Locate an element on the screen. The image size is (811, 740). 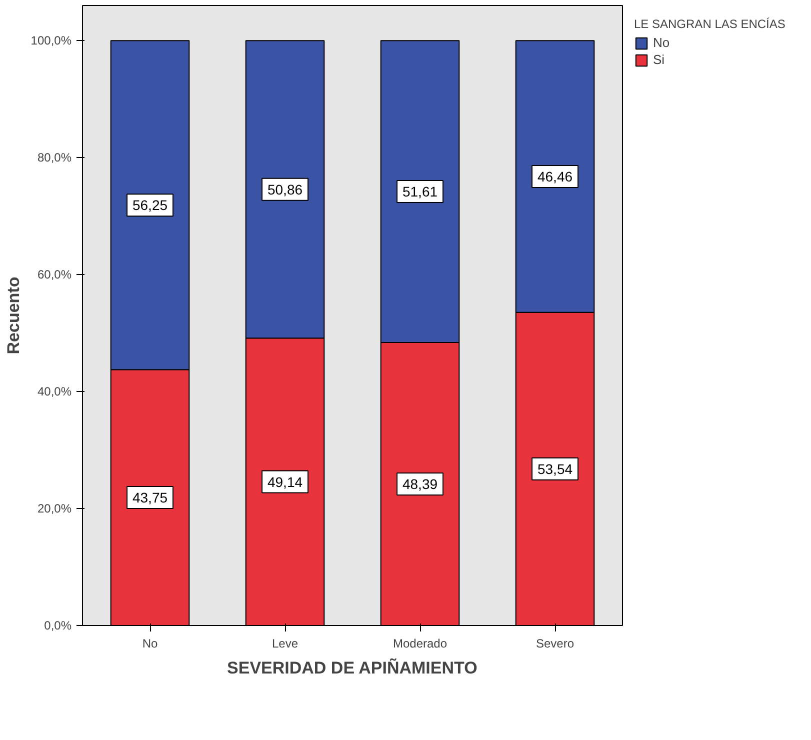
data-label: 50,86 is located at coordinates (285, 189).